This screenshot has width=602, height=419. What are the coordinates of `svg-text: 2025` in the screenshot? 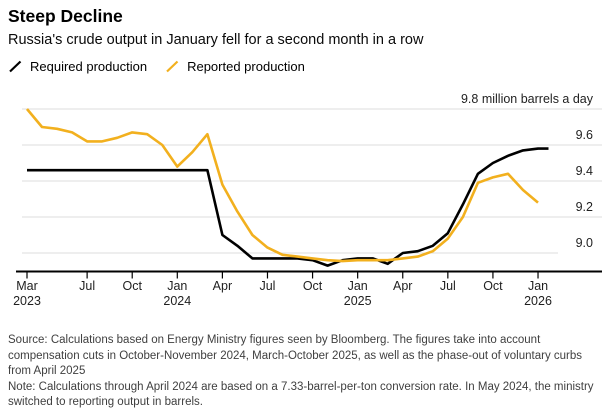 It's located at (358, 301).